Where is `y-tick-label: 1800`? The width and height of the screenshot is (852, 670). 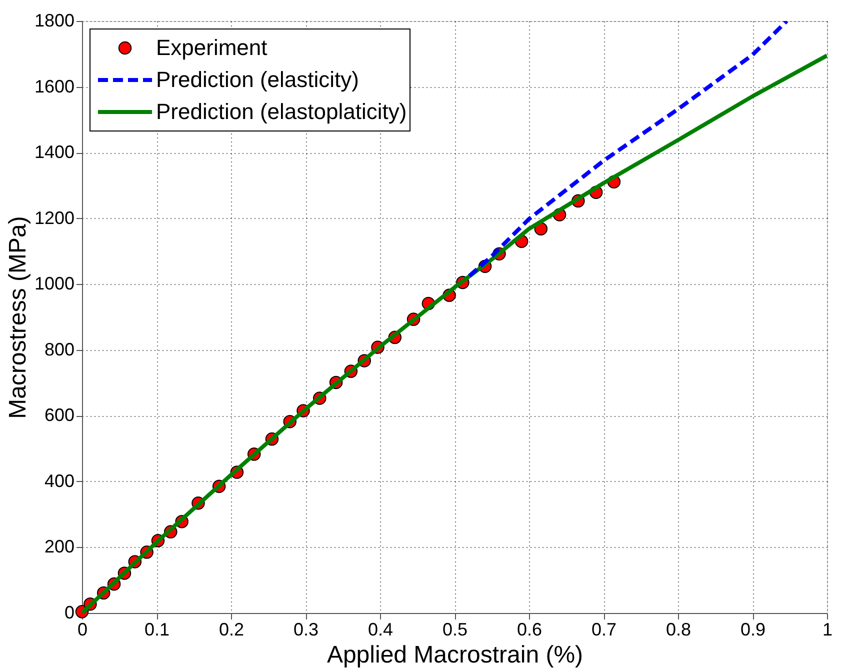
y-tick-label: 1800 is located at coordinates (54, 20).